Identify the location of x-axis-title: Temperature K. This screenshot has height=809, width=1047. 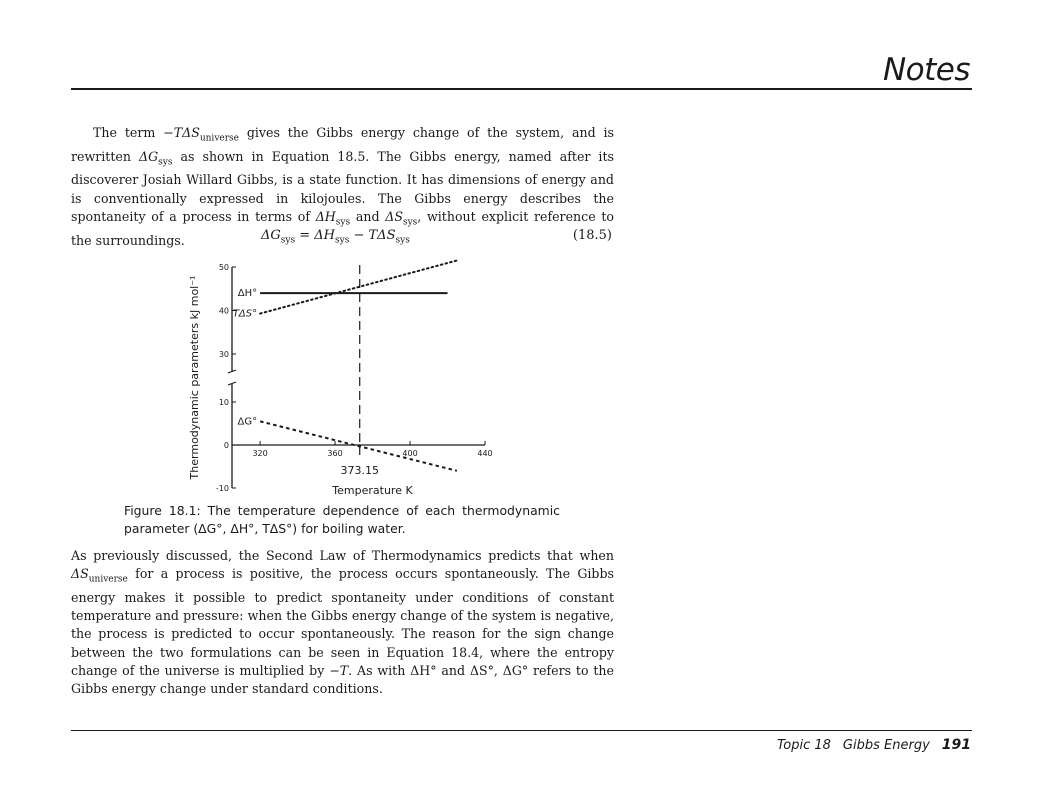
(372, 490).